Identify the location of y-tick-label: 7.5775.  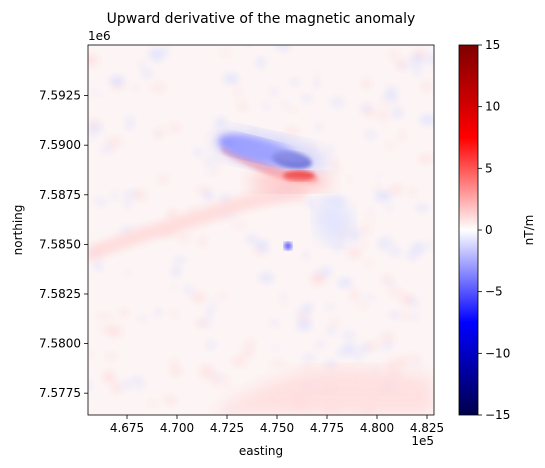
(60, 393).